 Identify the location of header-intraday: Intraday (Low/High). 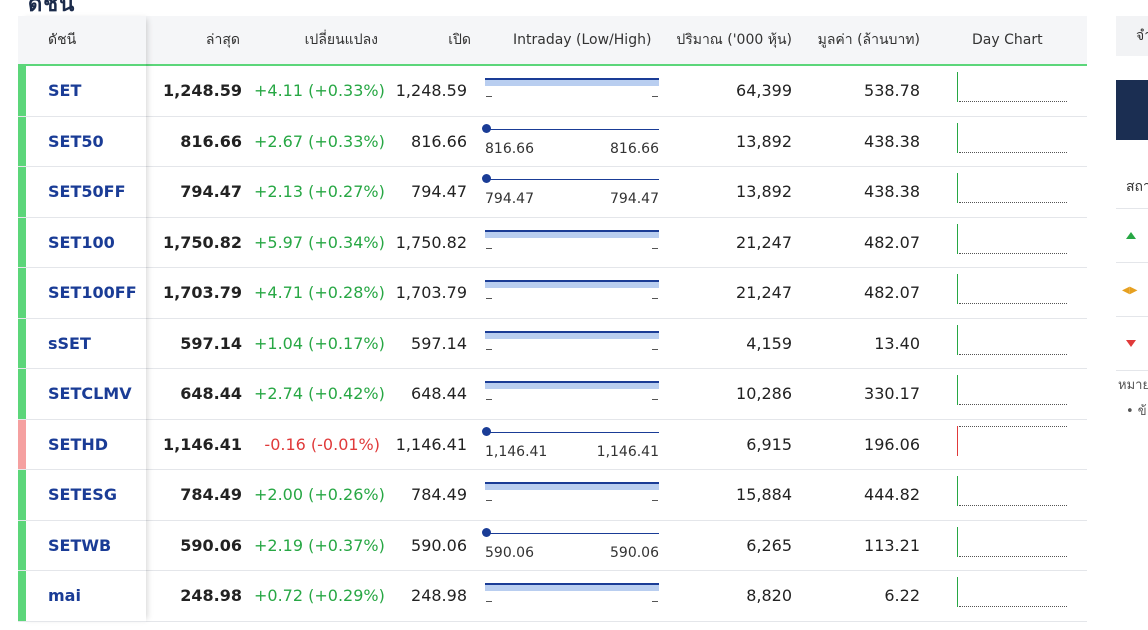
(582, 40).